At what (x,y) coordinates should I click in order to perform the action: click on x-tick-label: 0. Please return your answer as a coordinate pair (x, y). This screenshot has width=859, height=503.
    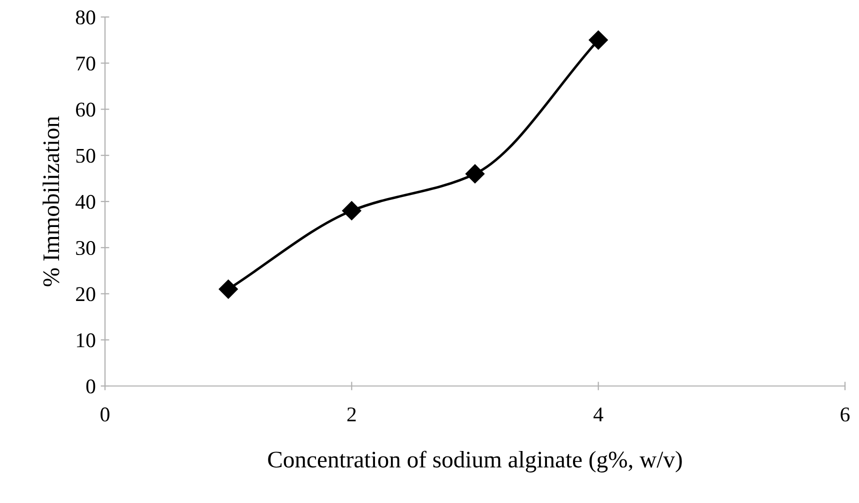
    Looking at the image, I should click on (105, 414).